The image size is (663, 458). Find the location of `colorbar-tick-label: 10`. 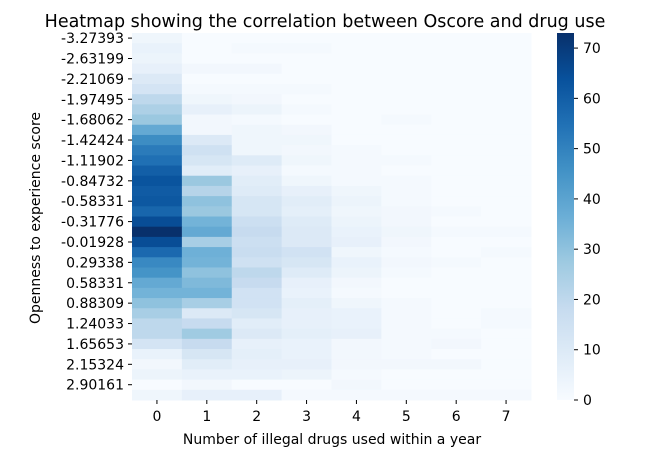

colorbar-tick-label: 10 is located at coordinates (592, 351).